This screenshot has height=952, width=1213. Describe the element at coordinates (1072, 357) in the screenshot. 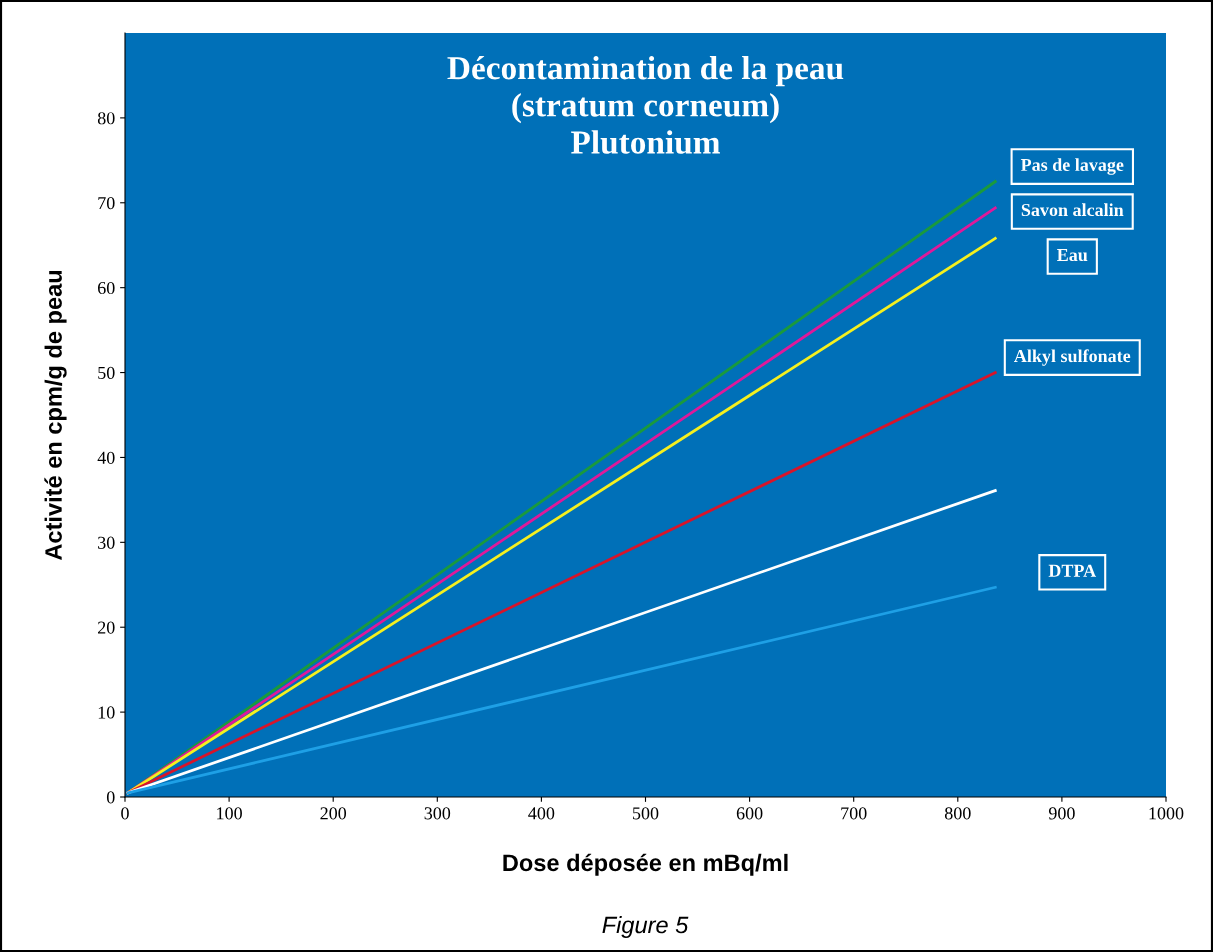

I see `series-label: Alkyl sulfonate` at that location.